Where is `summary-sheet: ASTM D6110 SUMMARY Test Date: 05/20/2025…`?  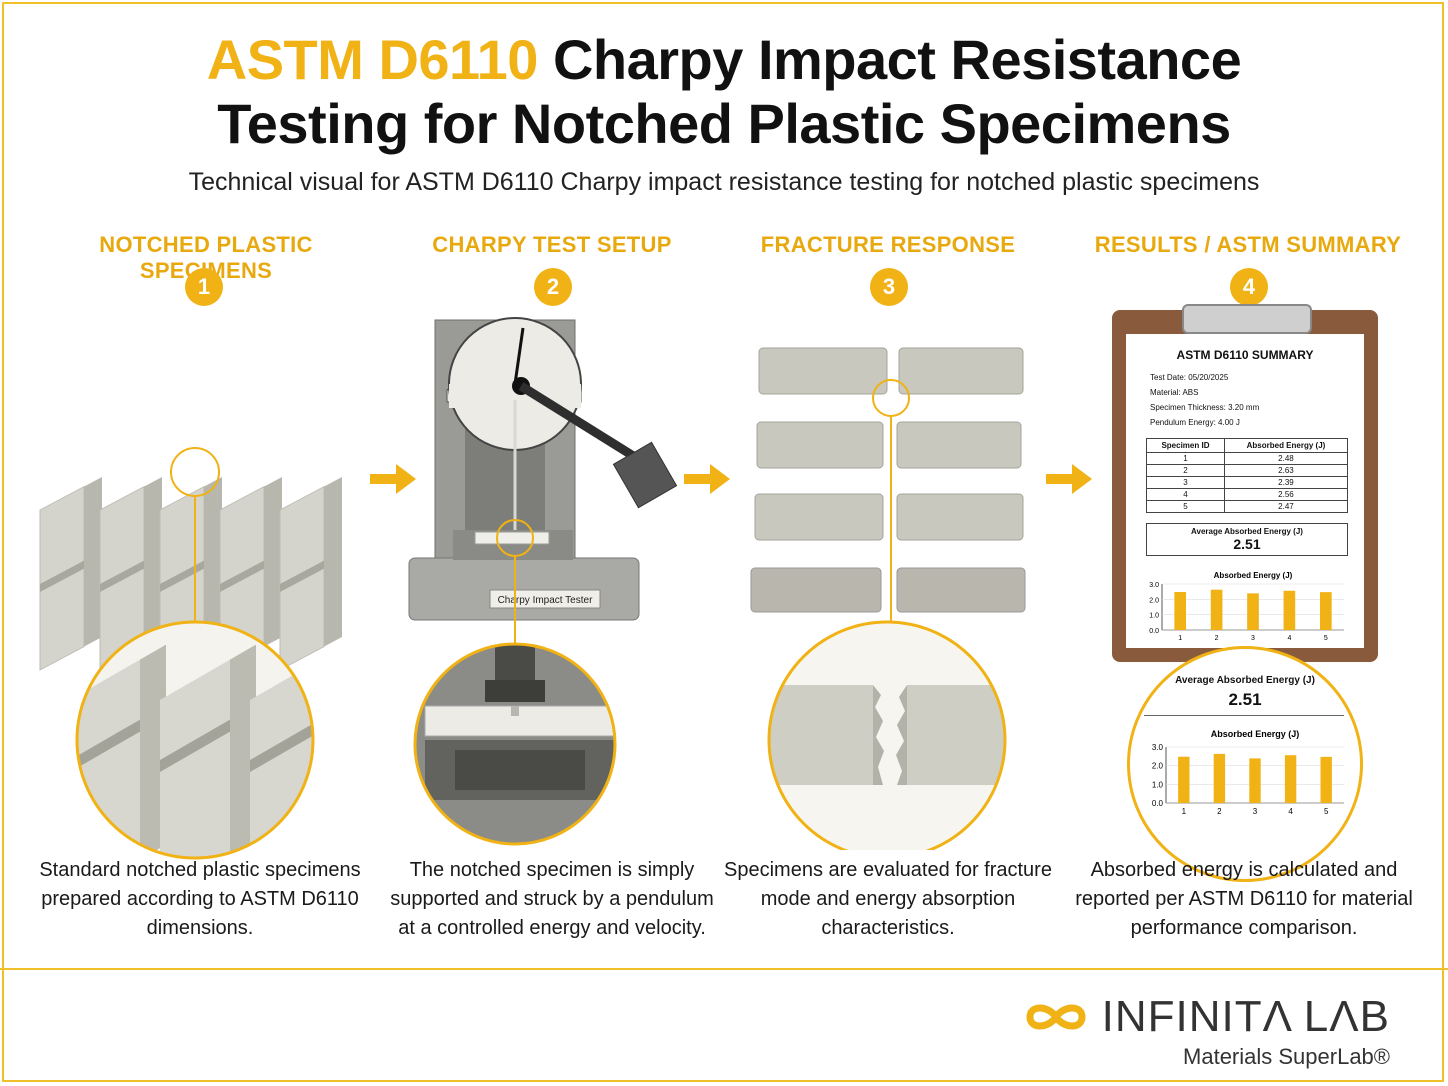
summary-sheet: ASTM D6110 SUMMARY Test Date: 05/20/2025… is located at coordinates (1245, 491).